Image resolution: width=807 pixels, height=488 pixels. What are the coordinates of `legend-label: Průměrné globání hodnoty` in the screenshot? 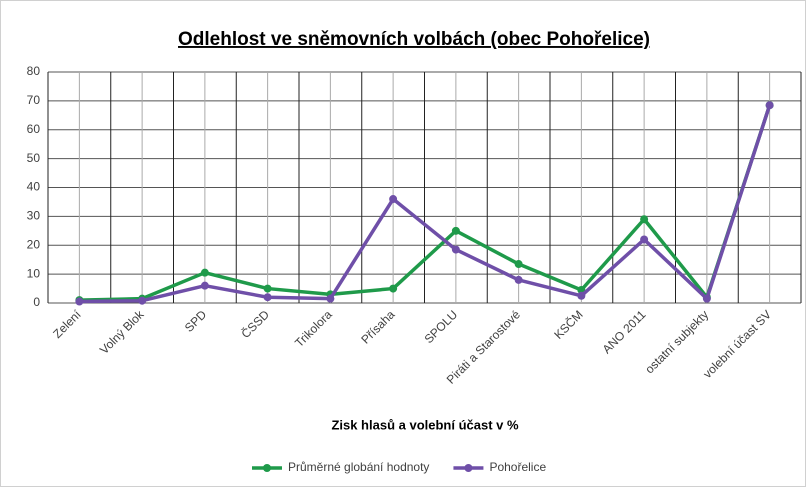 It's located at (358, 467).